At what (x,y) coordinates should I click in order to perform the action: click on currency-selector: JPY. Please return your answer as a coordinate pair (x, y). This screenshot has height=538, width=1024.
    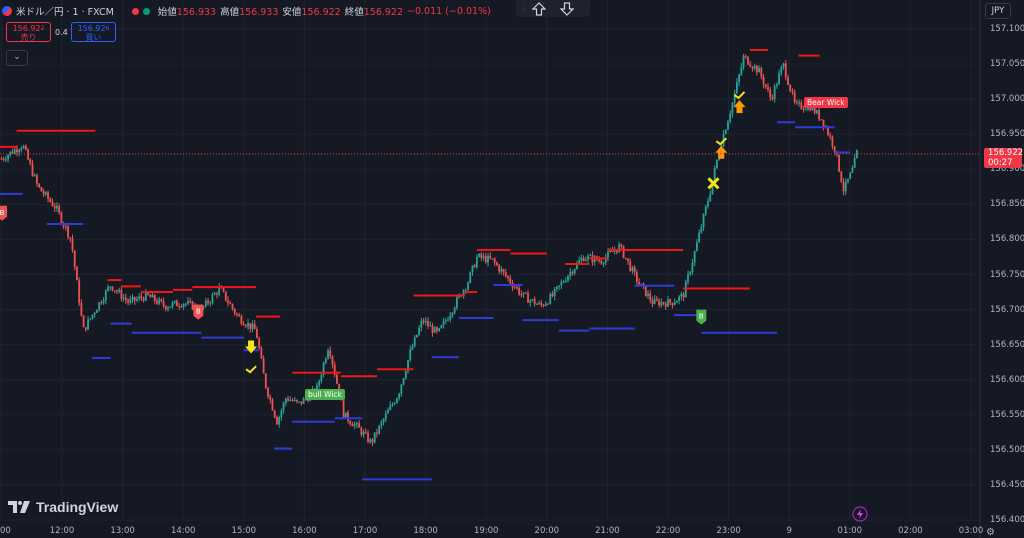
    Looking at the image, I should click on (998, 11).